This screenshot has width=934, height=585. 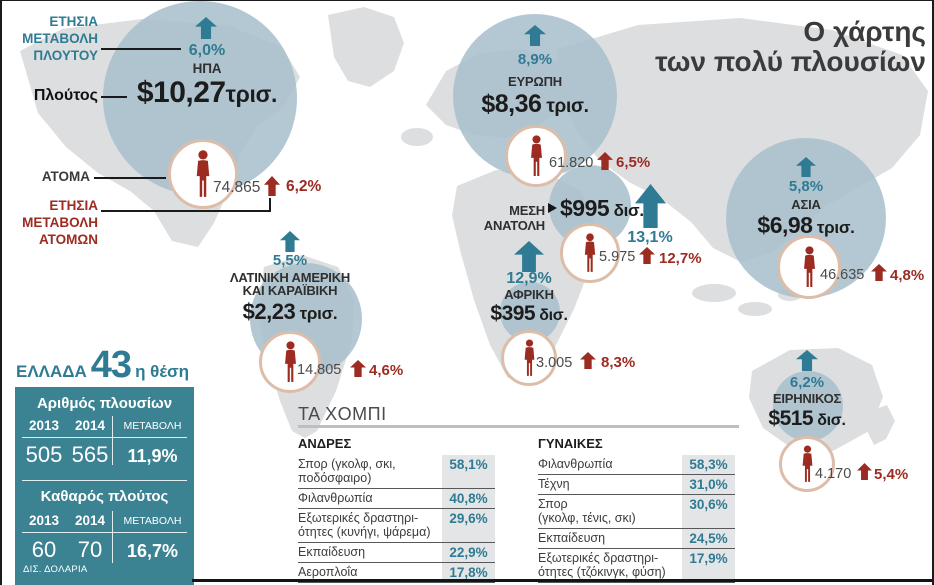 What do you see at coordinates (207, 68) in the screenshot?
I see `usa-region-name: ΗΠΑ` at bounding box center [207, 68].